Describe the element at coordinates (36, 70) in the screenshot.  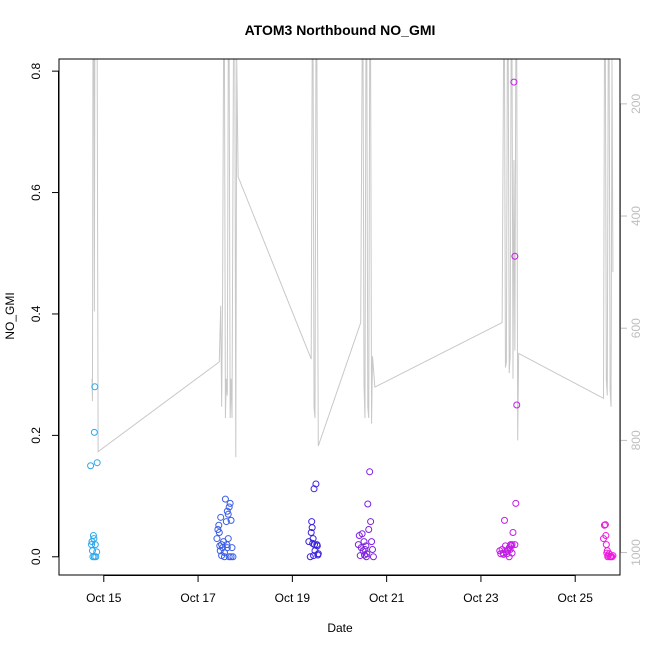
I see `y-tick-label: 0.8` at that location.